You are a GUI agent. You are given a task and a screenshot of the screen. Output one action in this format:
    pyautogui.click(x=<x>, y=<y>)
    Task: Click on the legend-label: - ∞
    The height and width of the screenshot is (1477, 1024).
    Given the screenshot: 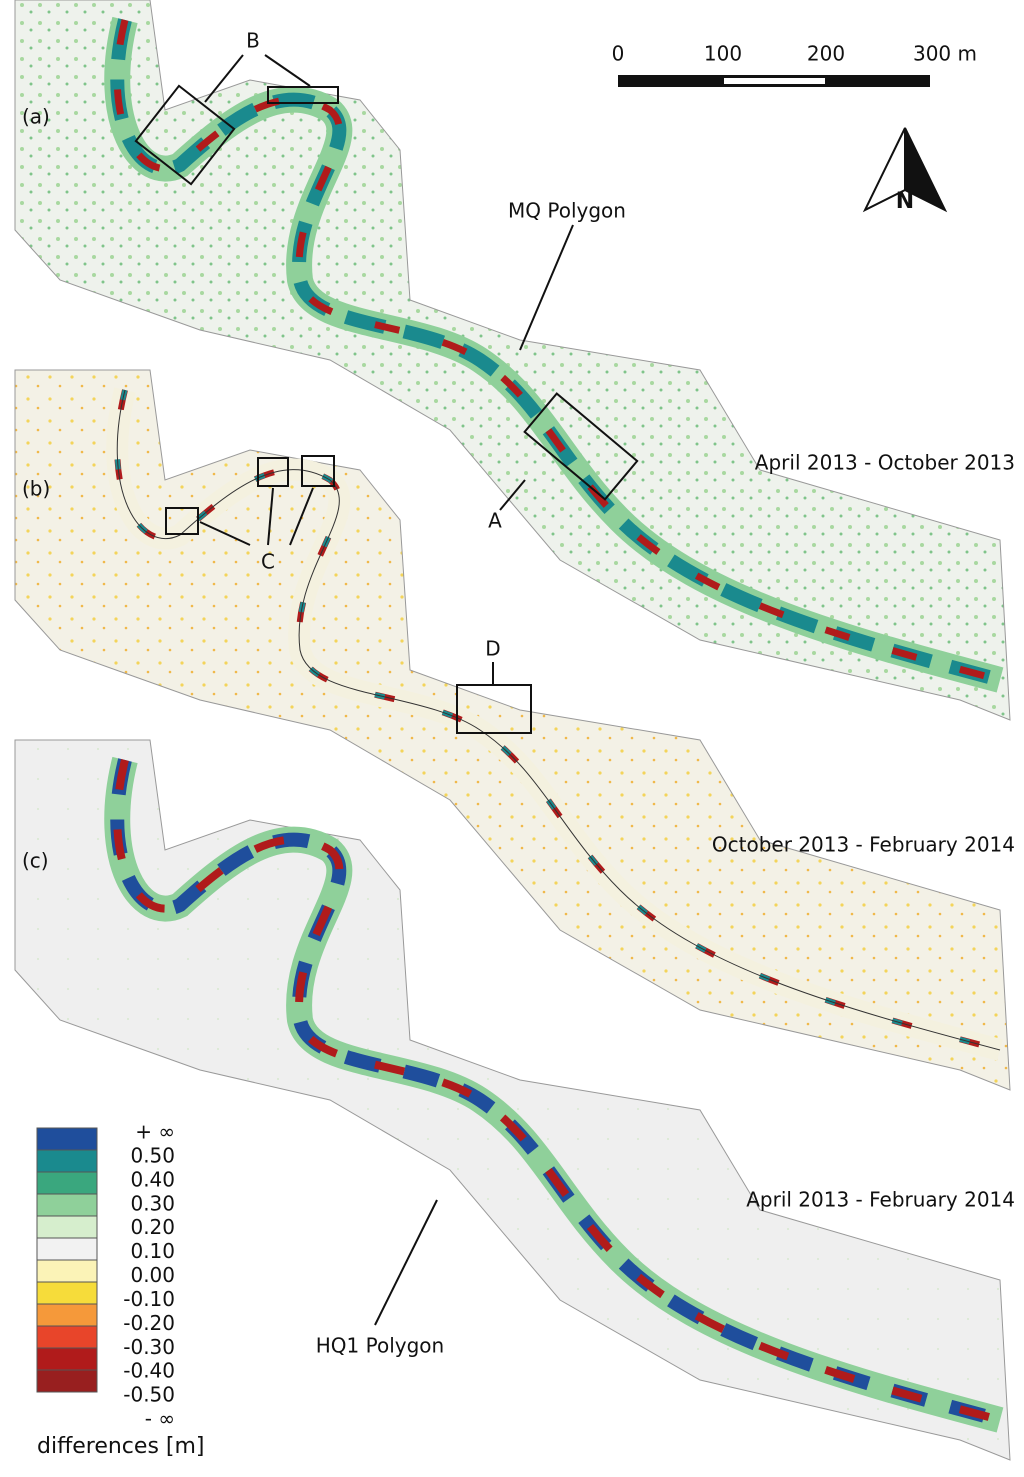 What is the action you would take?
    pyautogui.click(x=160, y=1419)
    